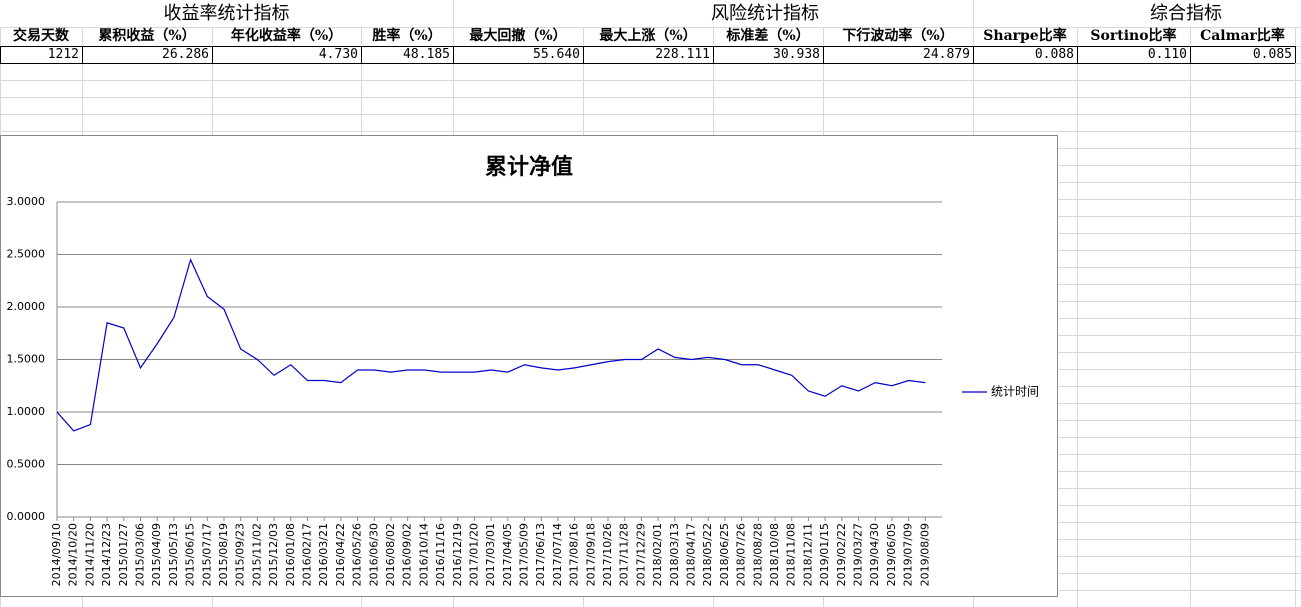 The width and height of the screenshot is (1301, 607). I want to click on x-tick-label: 2016/11/16, so click(440, 554).